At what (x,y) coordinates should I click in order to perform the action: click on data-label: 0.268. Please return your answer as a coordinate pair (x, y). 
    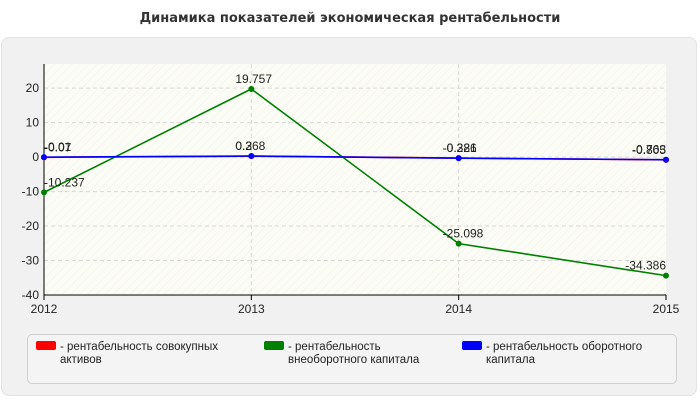
    Looking at the image, I should click on (250, 146).